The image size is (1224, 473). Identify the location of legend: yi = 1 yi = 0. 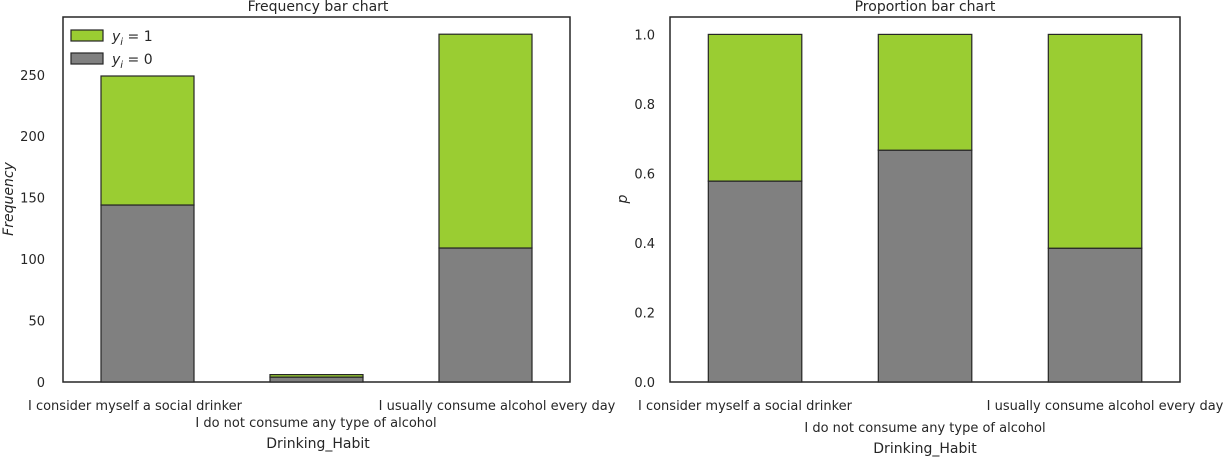
(111, 50).